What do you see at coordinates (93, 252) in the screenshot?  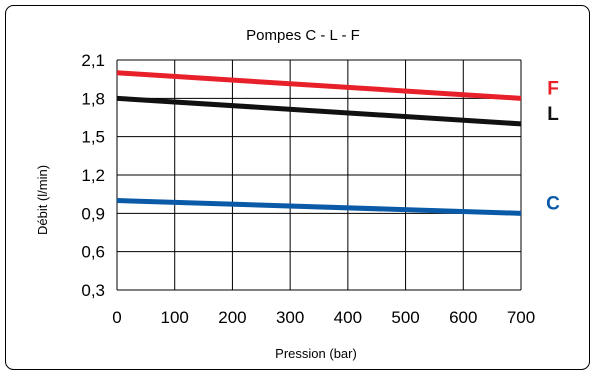 I see `y-tick-label: 0,6` at bounding box center [93, 252].